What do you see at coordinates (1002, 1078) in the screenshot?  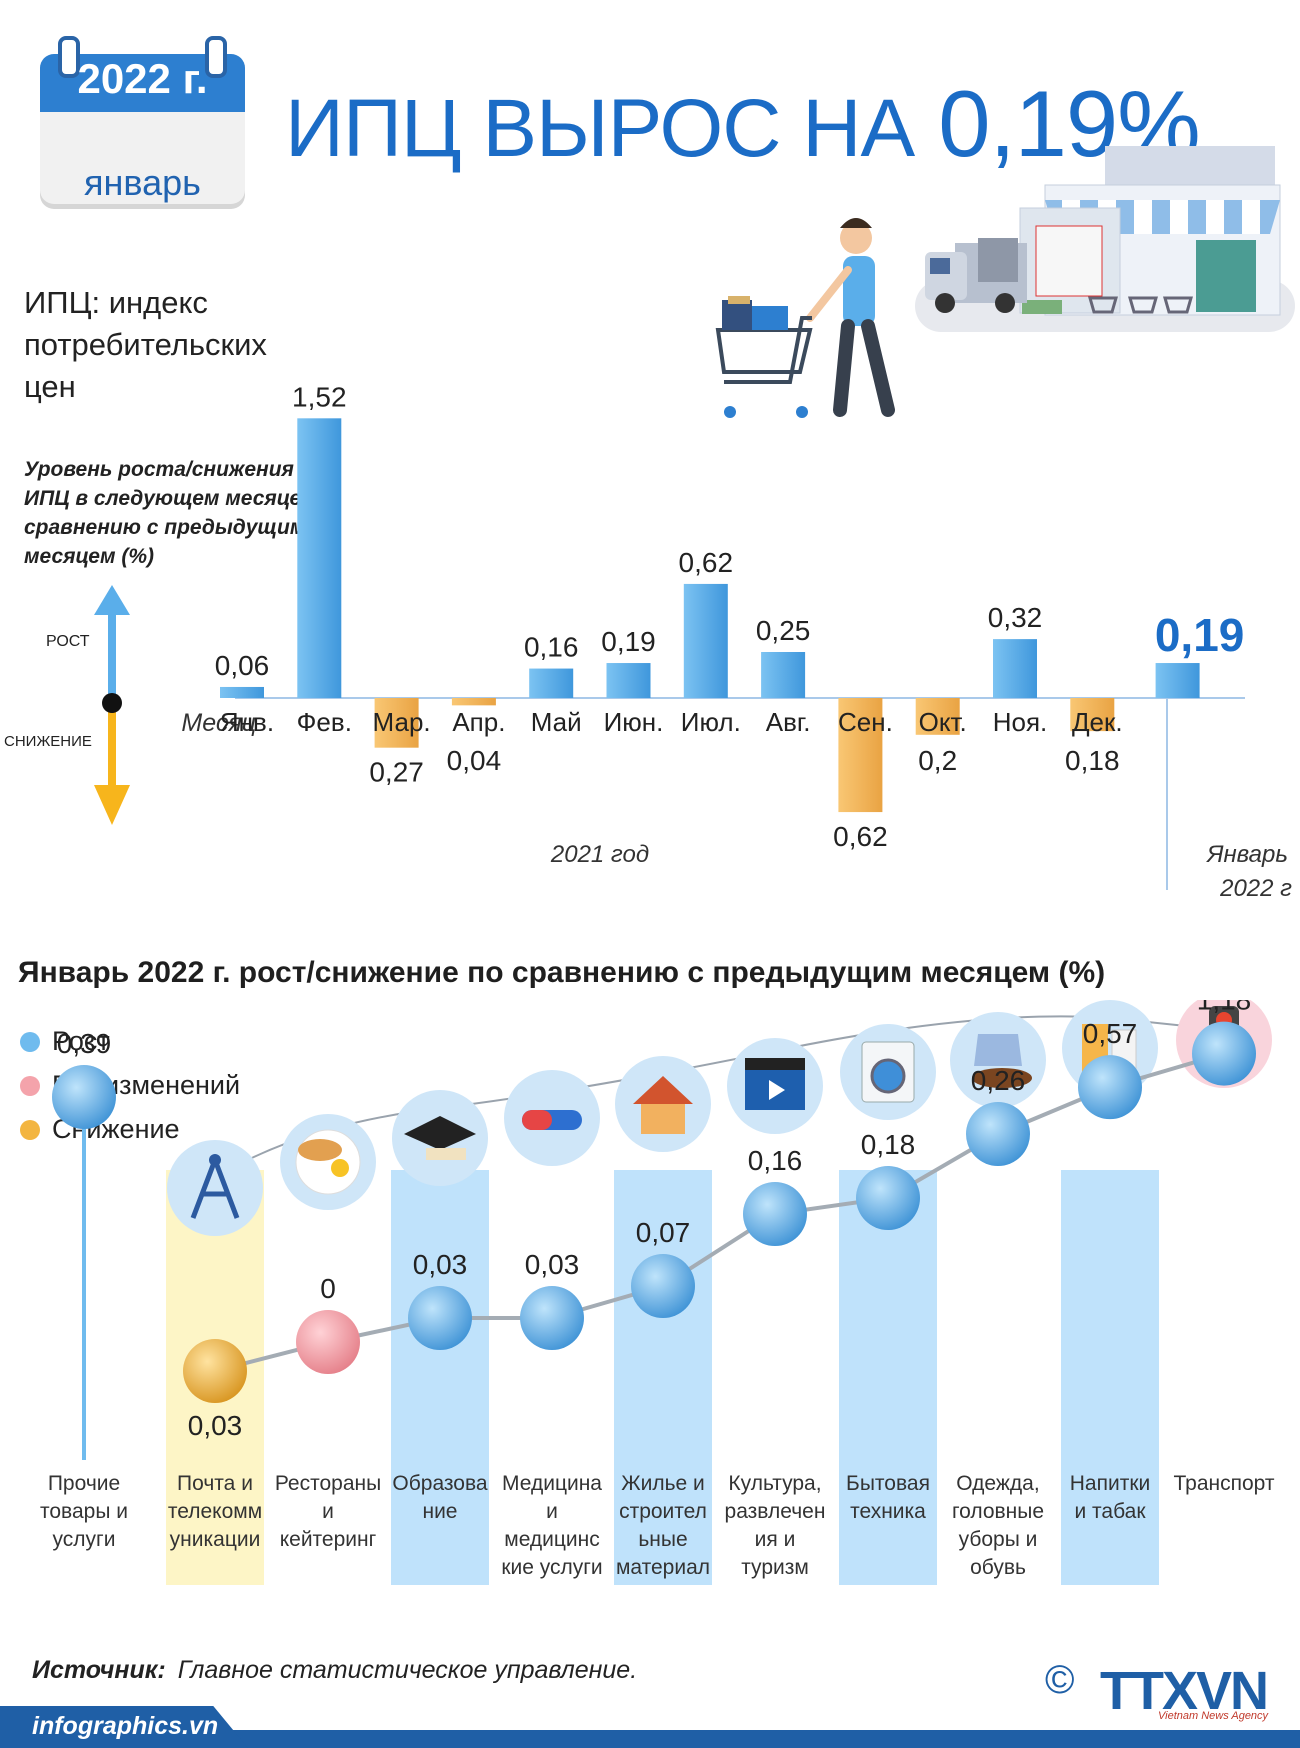 I see `shoe` at bounding box center [1002, 1078].